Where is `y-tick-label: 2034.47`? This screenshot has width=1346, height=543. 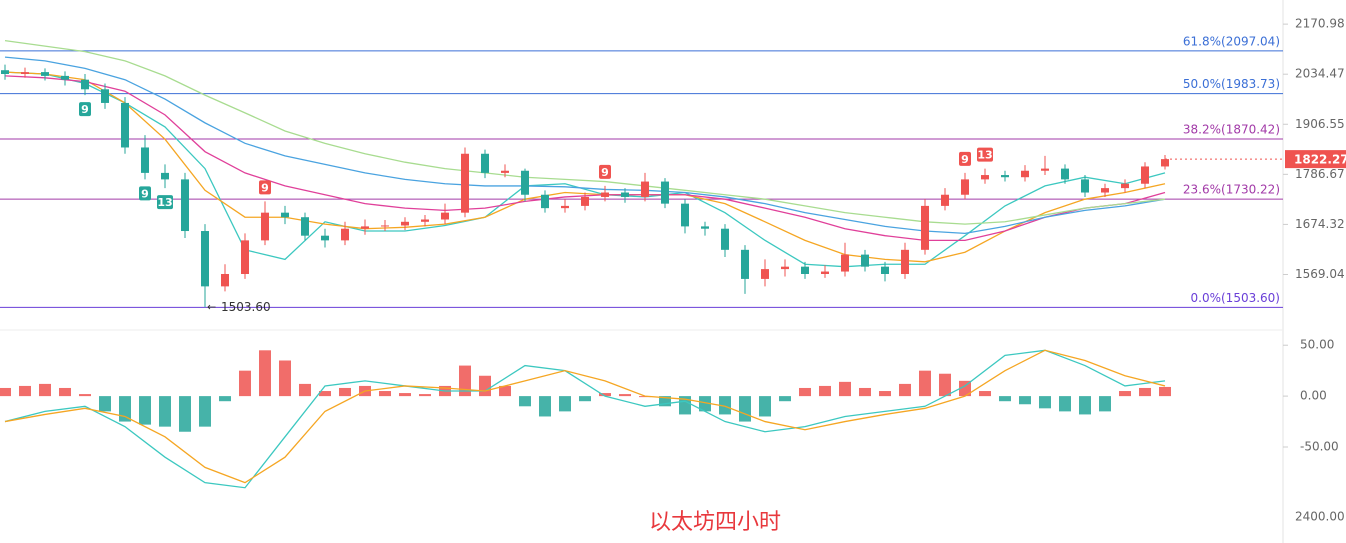 y-tick-label: 2034.47 is located at coordinates (1320, 74).